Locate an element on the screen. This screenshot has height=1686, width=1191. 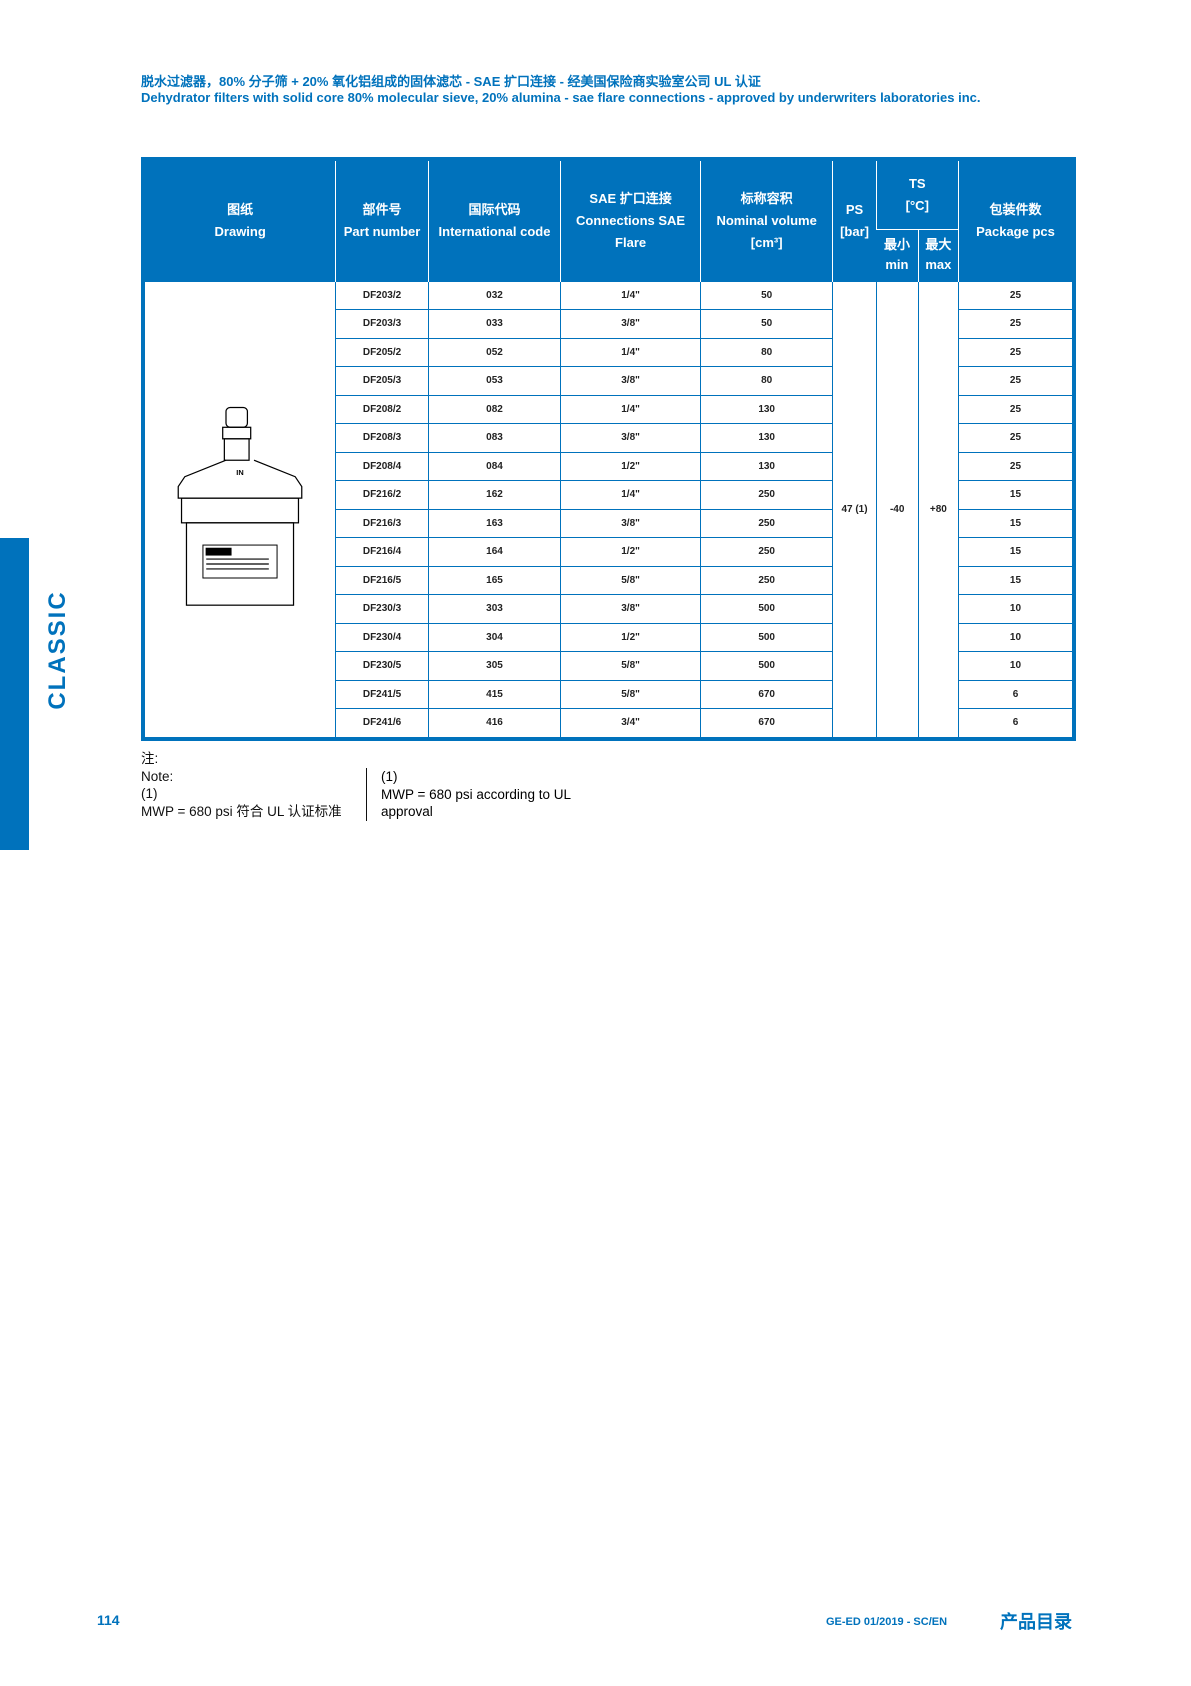
col-drawing-en: Drawing is located at coordinates (240, 231).